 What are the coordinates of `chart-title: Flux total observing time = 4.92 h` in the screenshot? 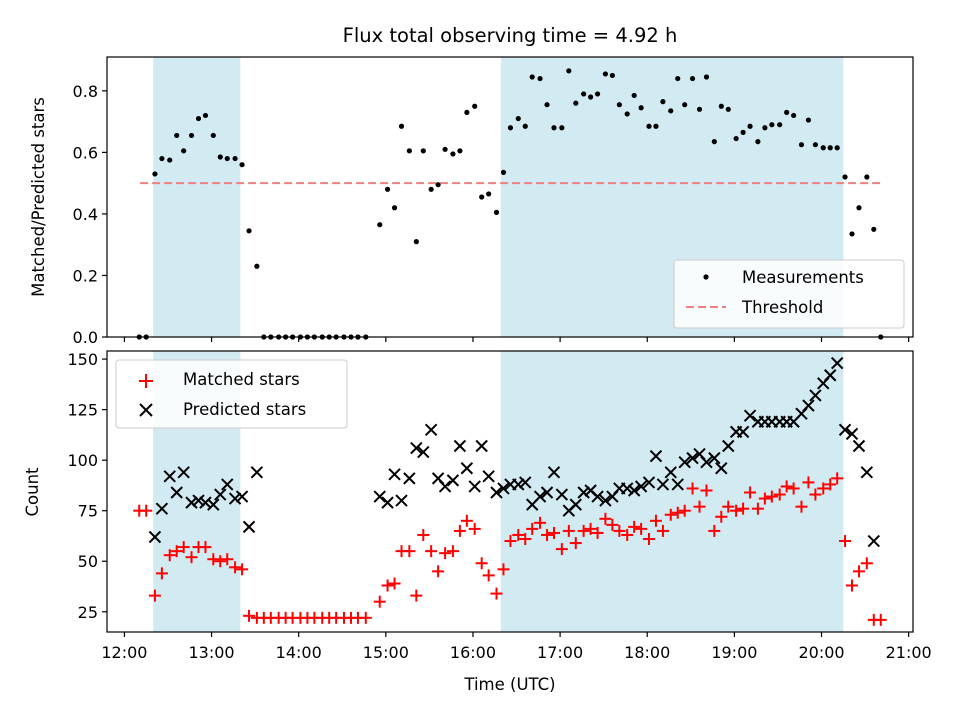 It's located at (510, 35).